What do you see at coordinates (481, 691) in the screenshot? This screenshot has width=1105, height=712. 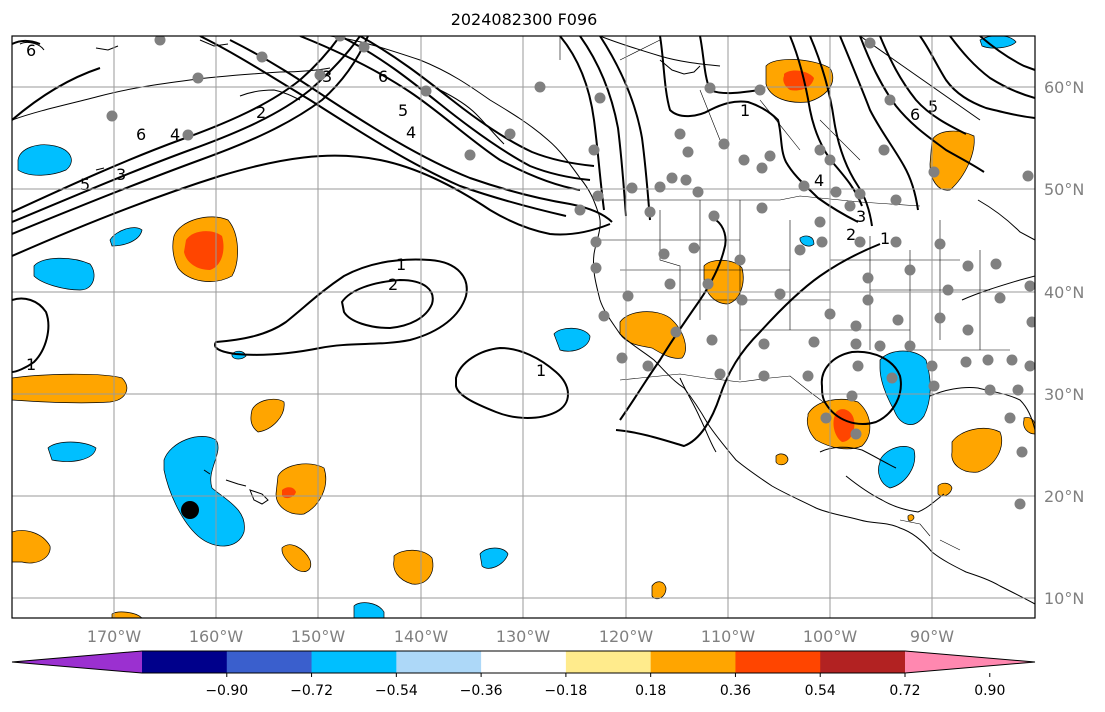 I see `colorbar-tick-label: −0.36` at bounding box center [481, 691].